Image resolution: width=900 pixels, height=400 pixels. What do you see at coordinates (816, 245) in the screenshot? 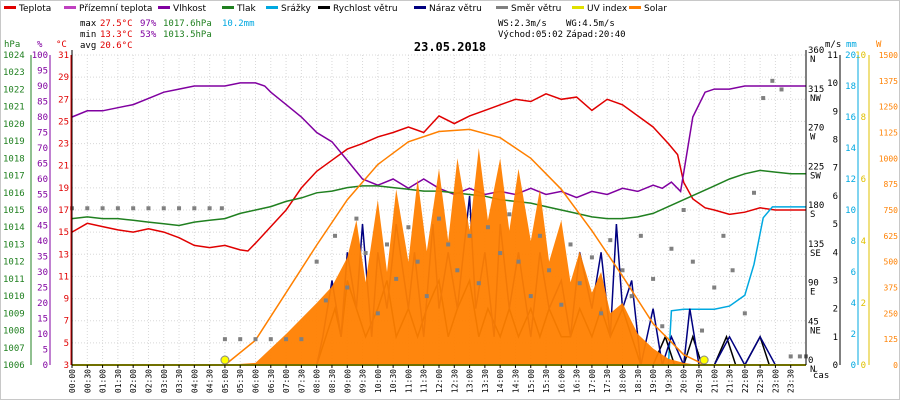
I see `direction-tick-value: 135` at bounding box center [816, 245].